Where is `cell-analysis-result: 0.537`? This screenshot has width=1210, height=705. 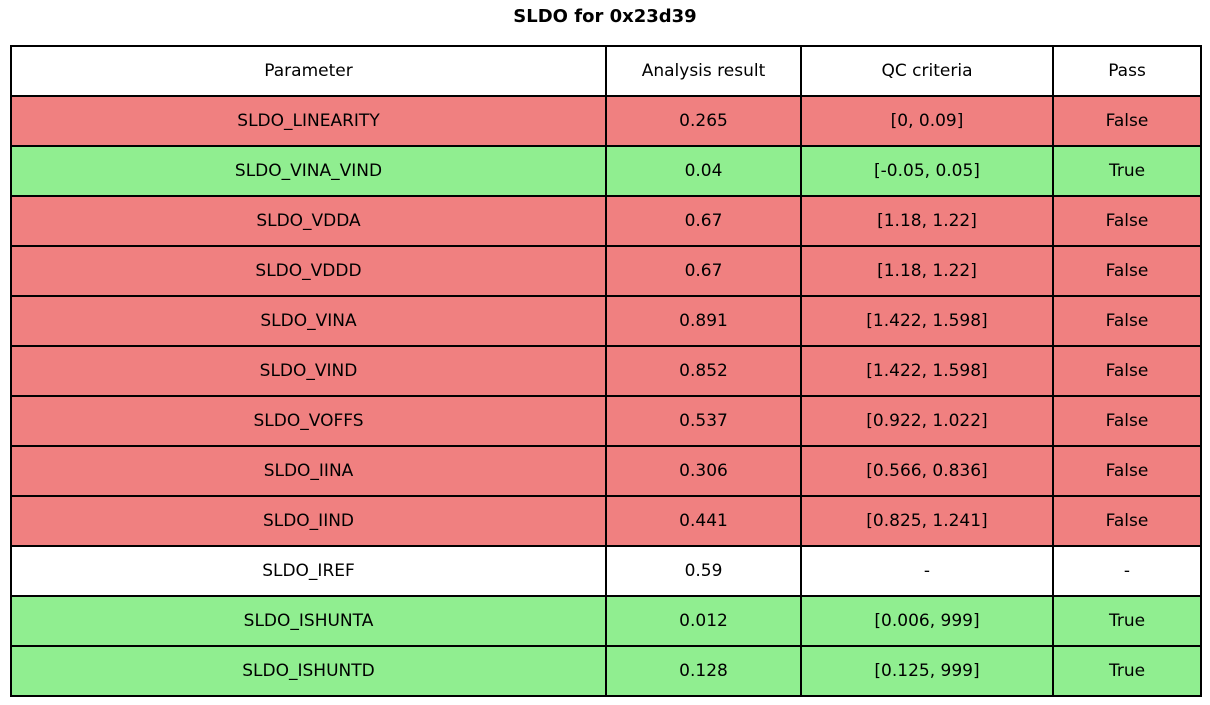
cell-analysis-result: 0.537 is located at coordinates (703, 421).